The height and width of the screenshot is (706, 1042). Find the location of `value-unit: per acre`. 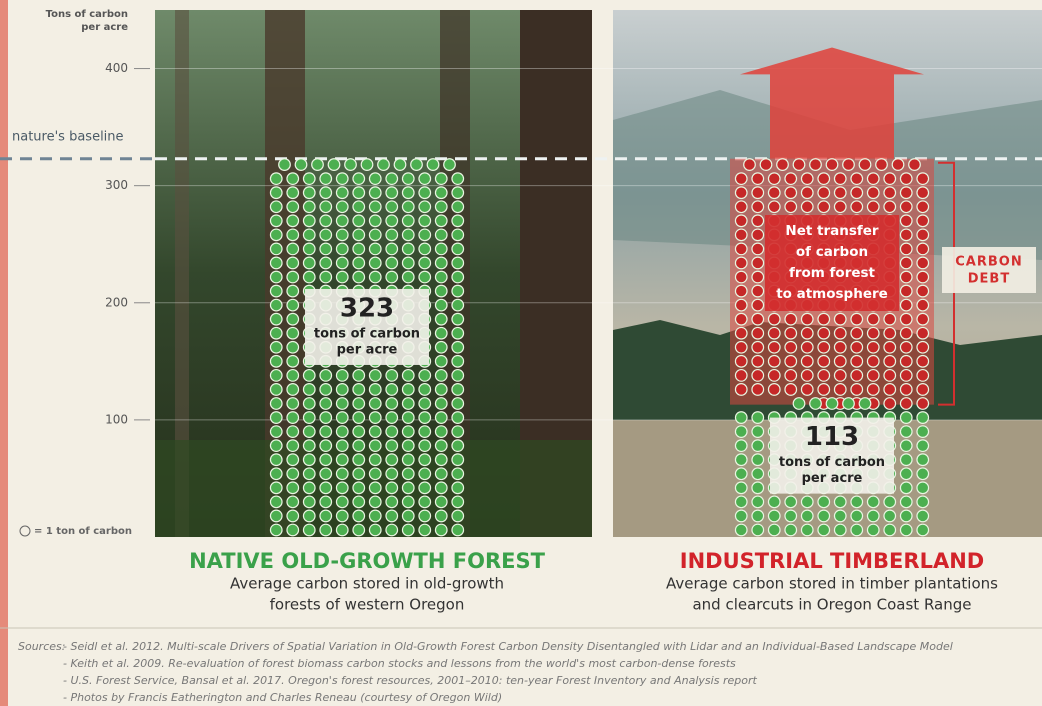

value-unit: per acre is located at coordinates (832, 478).